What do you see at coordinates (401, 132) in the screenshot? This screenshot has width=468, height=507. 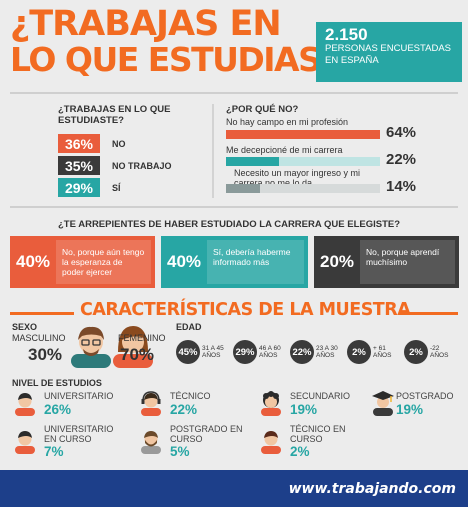 I see `q2-pct-1: 64%` at bounding box center [401, 132].